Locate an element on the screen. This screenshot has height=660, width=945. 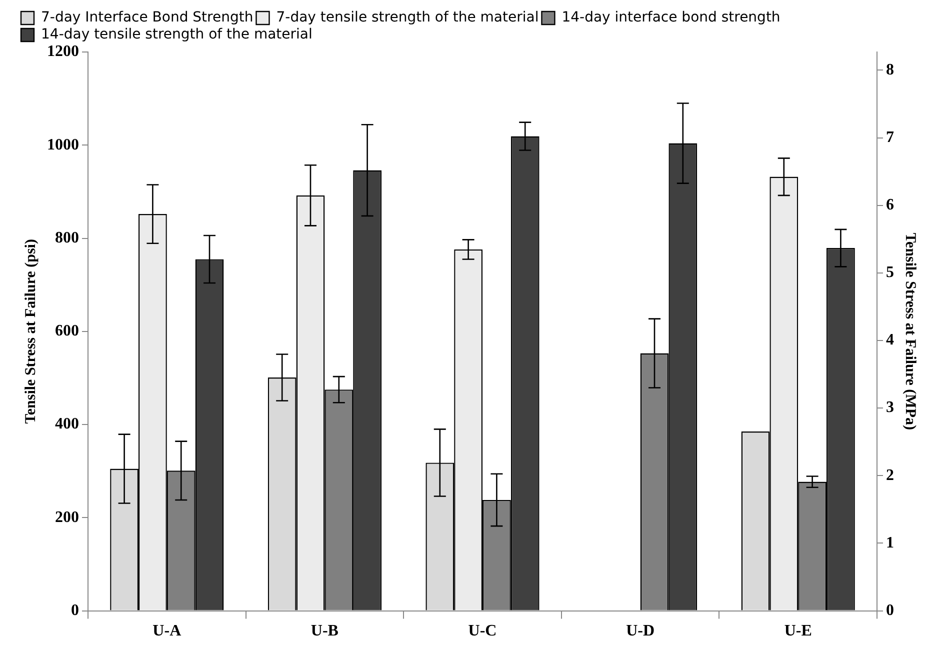
legend-label: 7-day tensile strength of the material is located at coordinates (407, 18).